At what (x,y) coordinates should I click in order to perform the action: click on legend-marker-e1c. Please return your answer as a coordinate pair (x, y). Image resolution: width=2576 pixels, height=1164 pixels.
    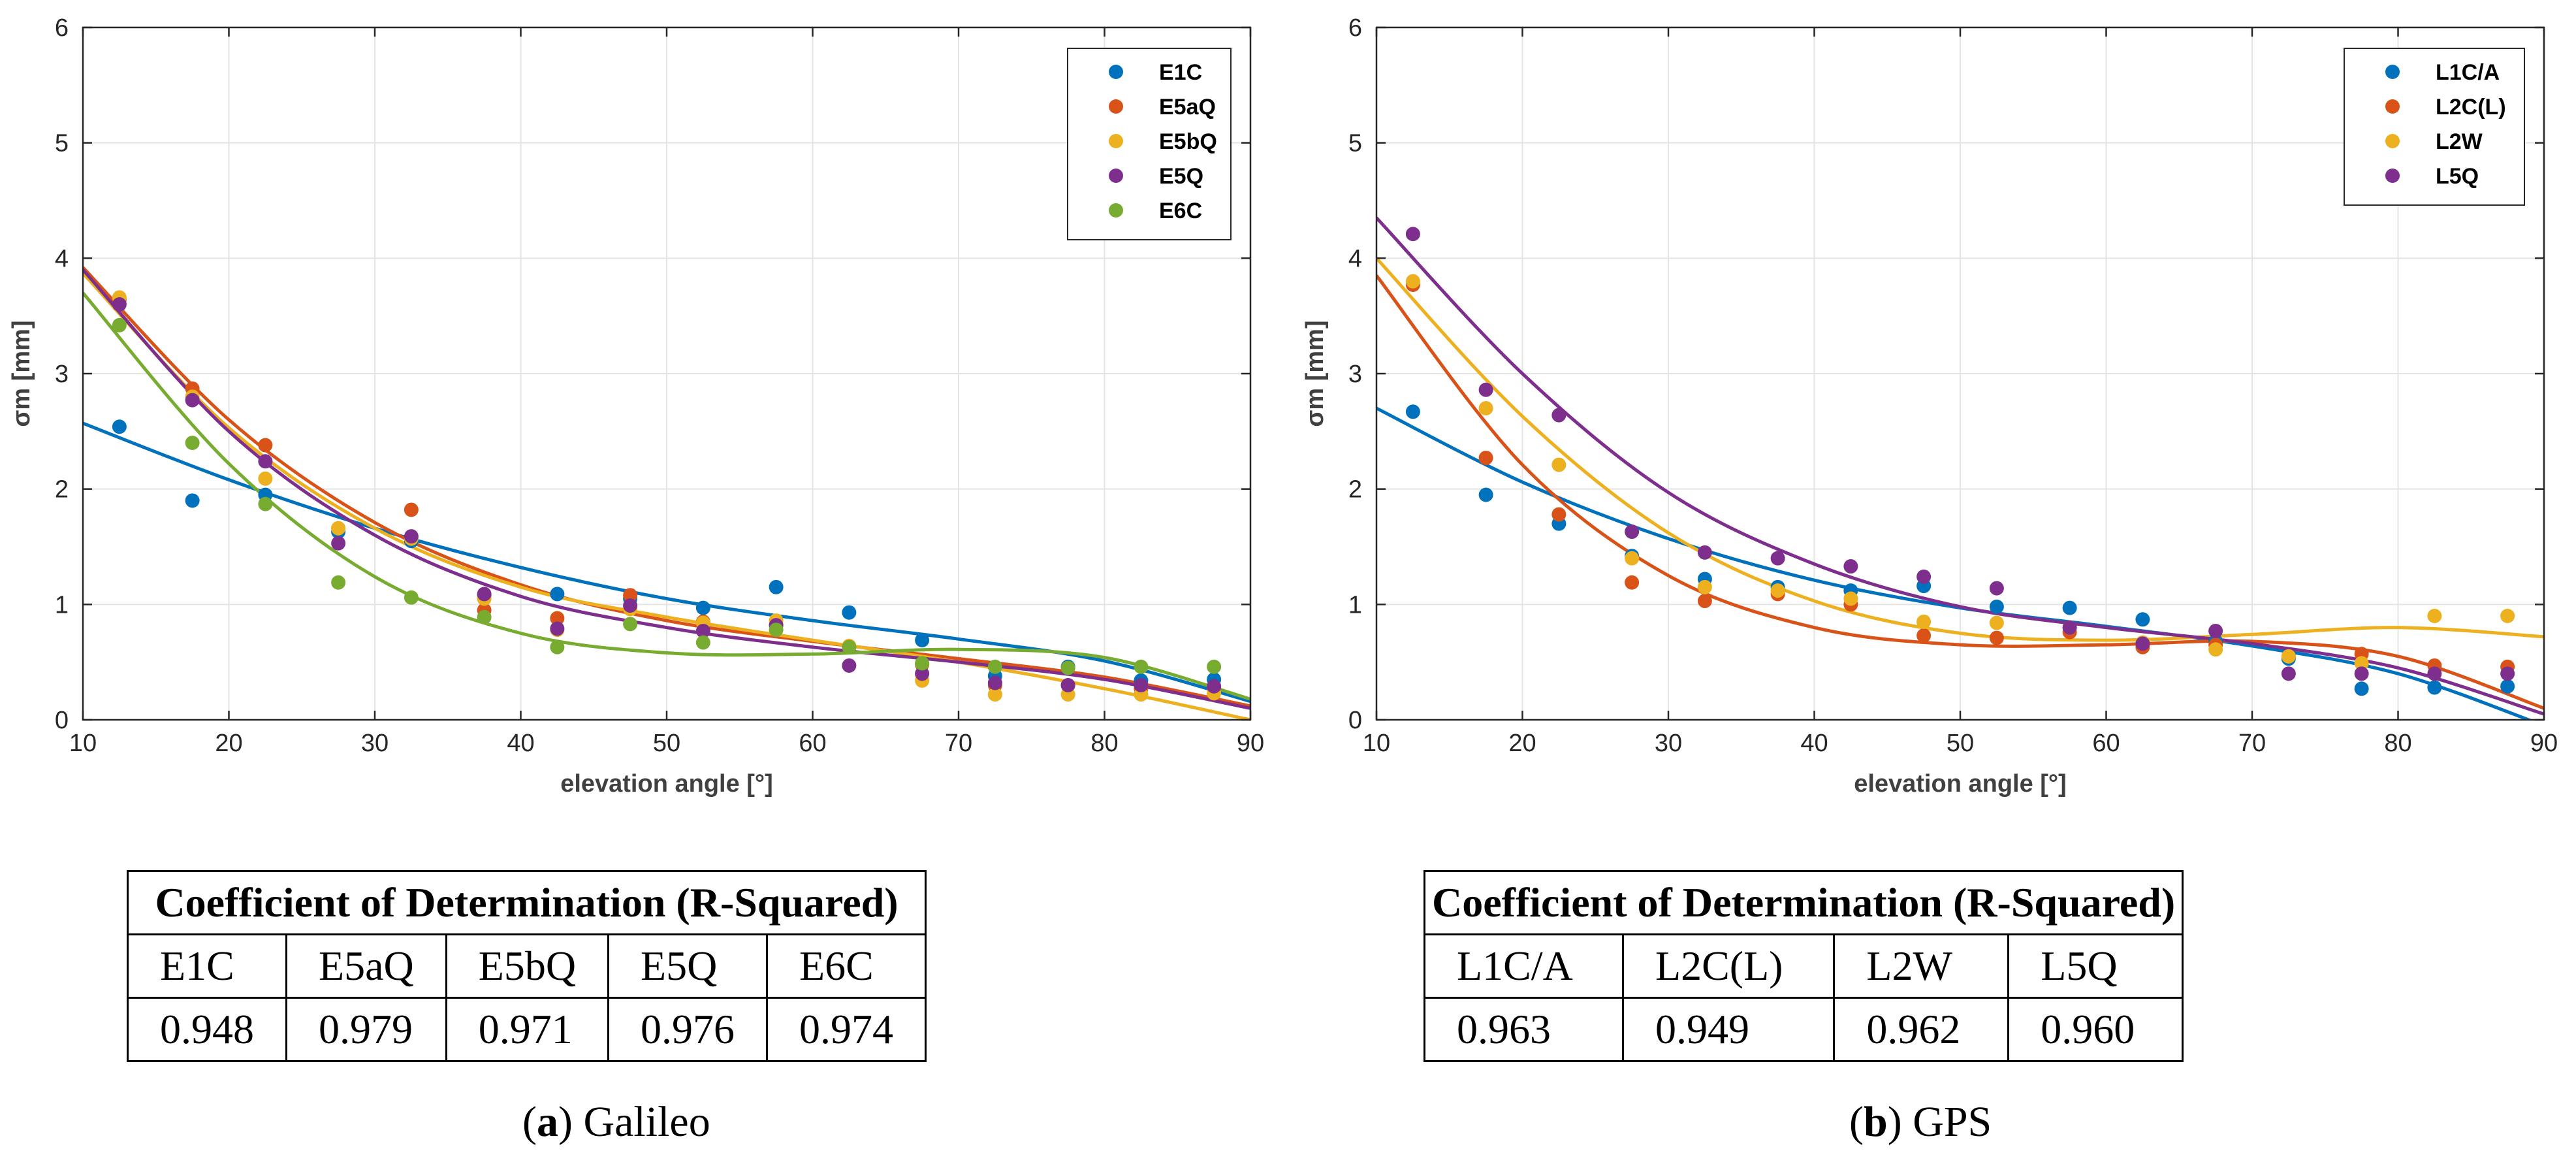
    Looking at the image, I should click on (1116, 72).